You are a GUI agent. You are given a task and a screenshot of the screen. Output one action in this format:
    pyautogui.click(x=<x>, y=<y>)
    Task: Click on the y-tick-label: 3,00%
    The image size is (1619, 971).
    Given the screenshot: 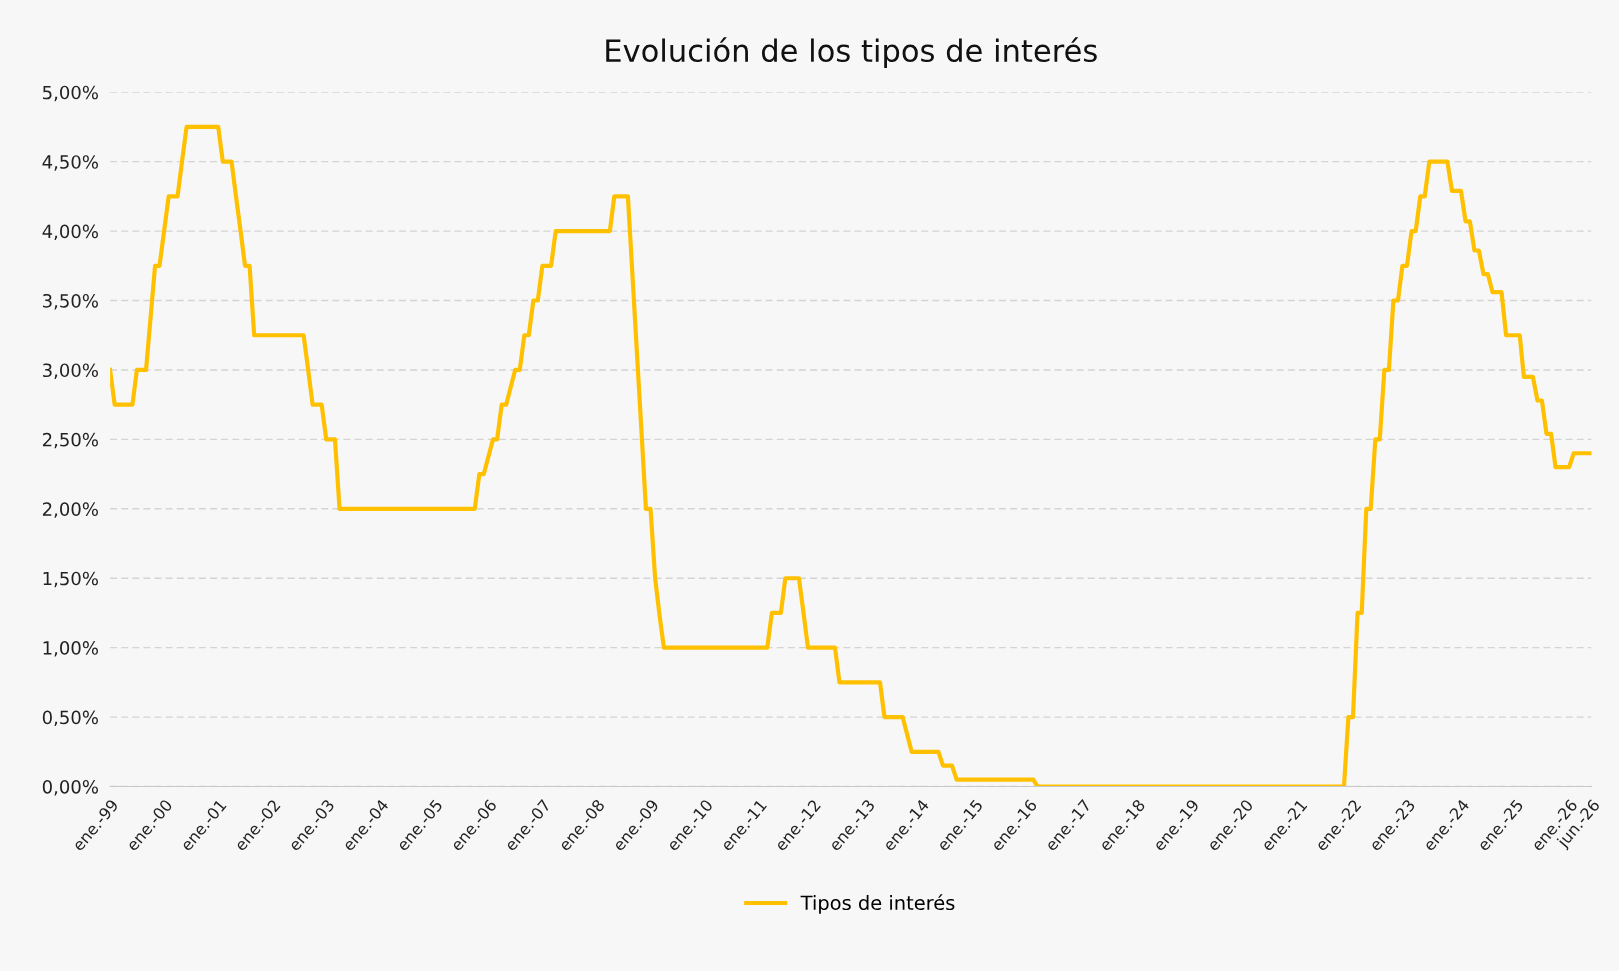 What is the action you would take?
    pyautogui.click(x=70, y=371)
    